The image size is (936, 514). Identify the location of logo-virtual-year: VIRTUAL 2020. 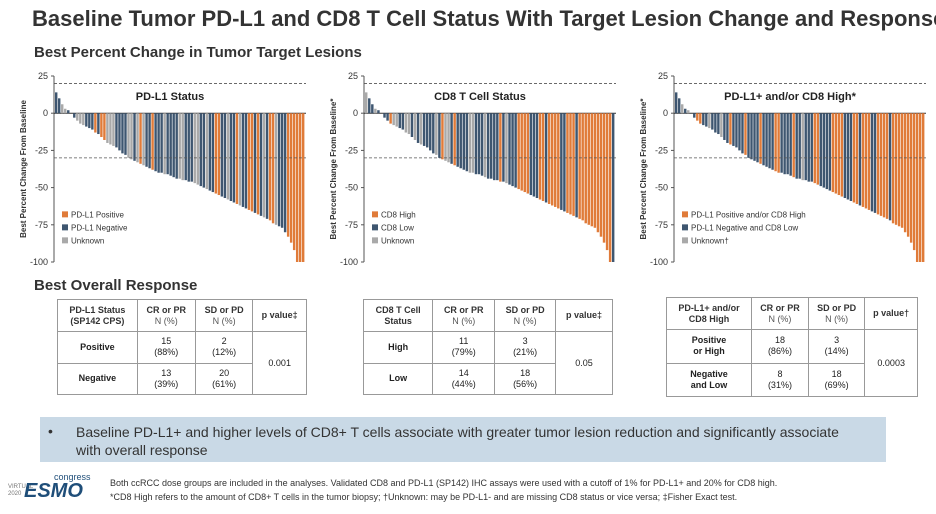
(21, 490).